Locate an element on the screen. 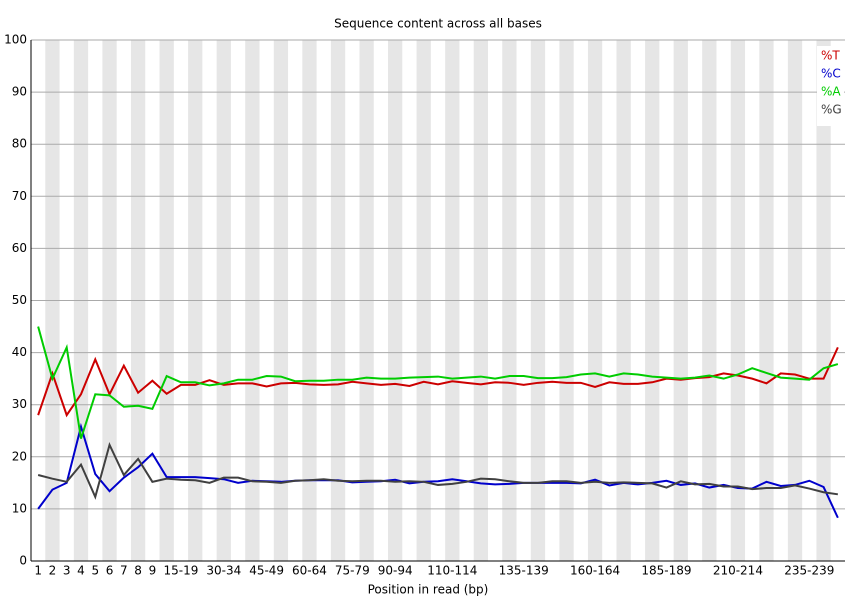 The height and width of the screenshot is (600, 855). chart-title: Sequence content across all bases is located at coordinates (438, 24).